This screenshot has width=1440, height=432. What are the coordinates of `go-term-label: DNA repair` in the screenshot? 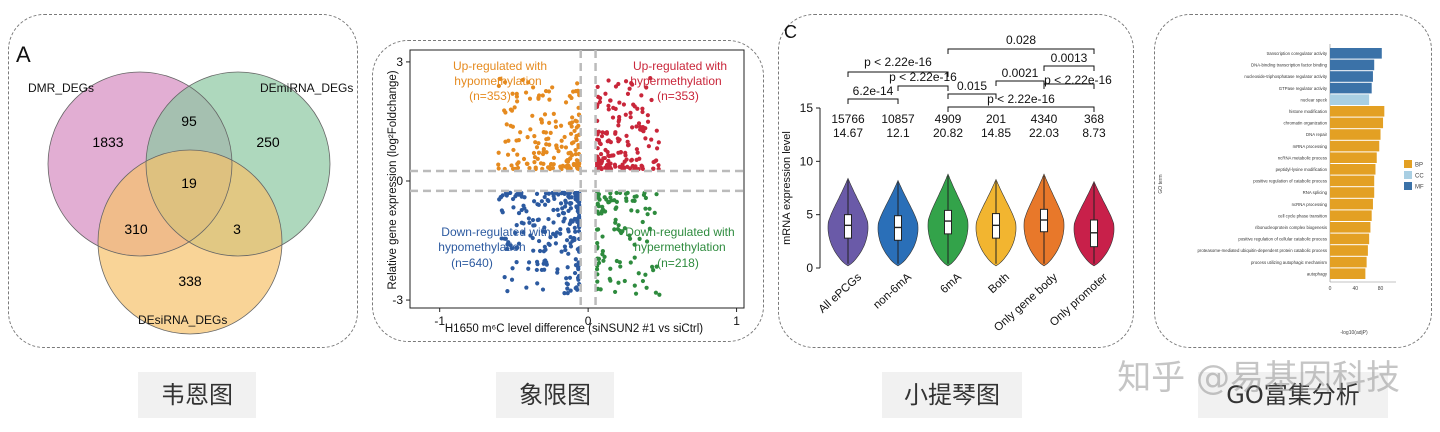 It's located at (1317, 134).